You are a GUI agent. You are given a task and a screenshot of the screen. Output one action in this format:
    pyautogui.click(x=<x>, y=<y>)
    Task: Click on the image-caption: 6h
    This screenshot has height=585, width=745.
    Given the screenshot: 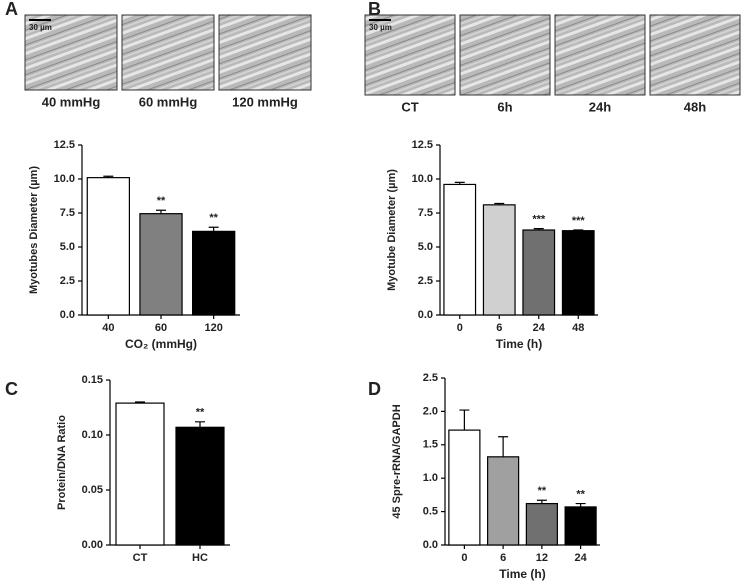 What is the action you would take?
    pyautogui.click(x=504, y=106)
    